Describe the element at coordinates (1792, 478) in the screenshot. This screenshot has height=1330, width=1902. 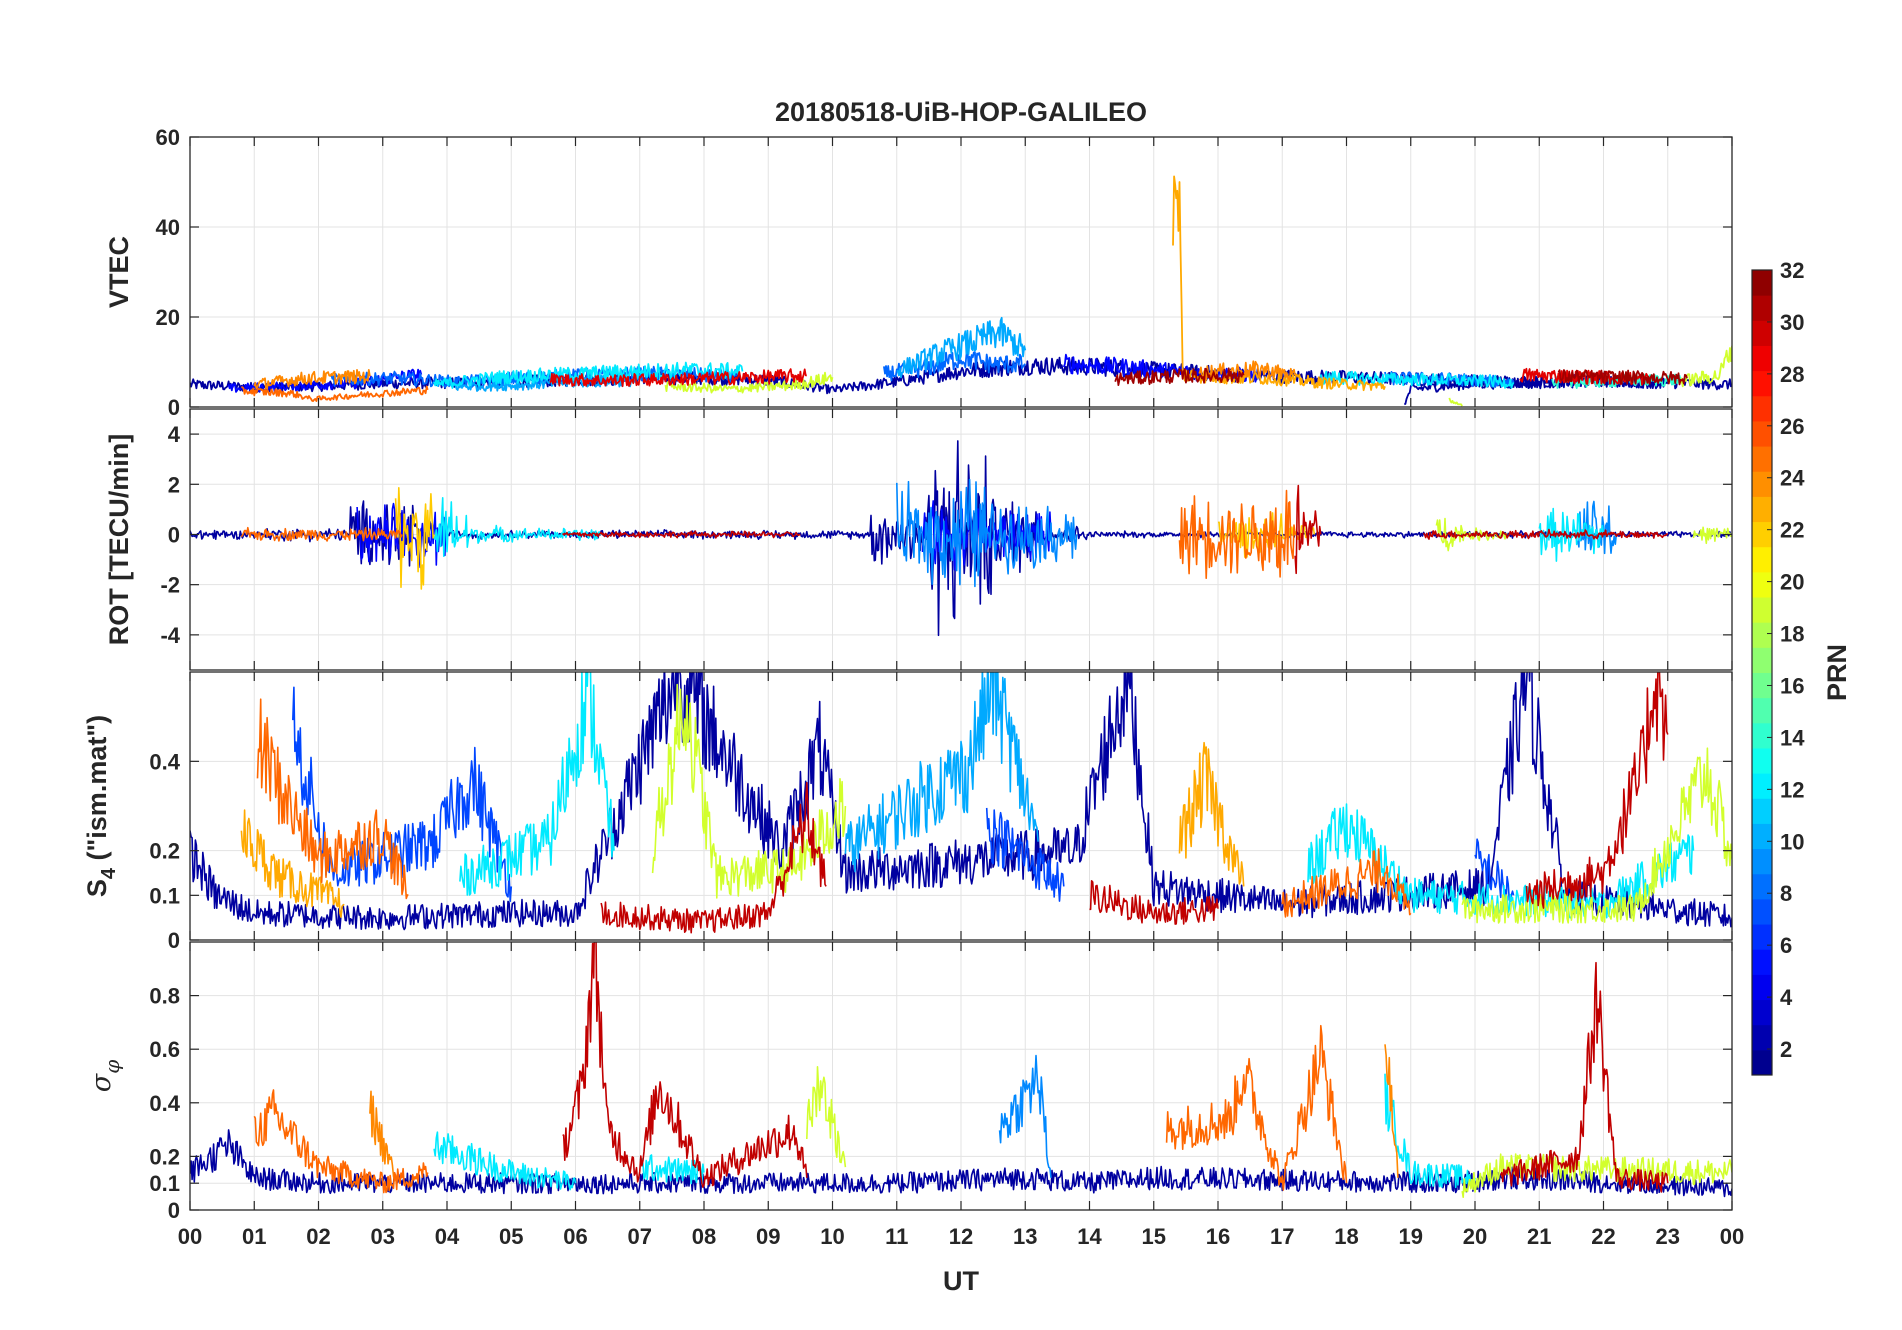
I see `colorbar-tick-label: 24` at that location.